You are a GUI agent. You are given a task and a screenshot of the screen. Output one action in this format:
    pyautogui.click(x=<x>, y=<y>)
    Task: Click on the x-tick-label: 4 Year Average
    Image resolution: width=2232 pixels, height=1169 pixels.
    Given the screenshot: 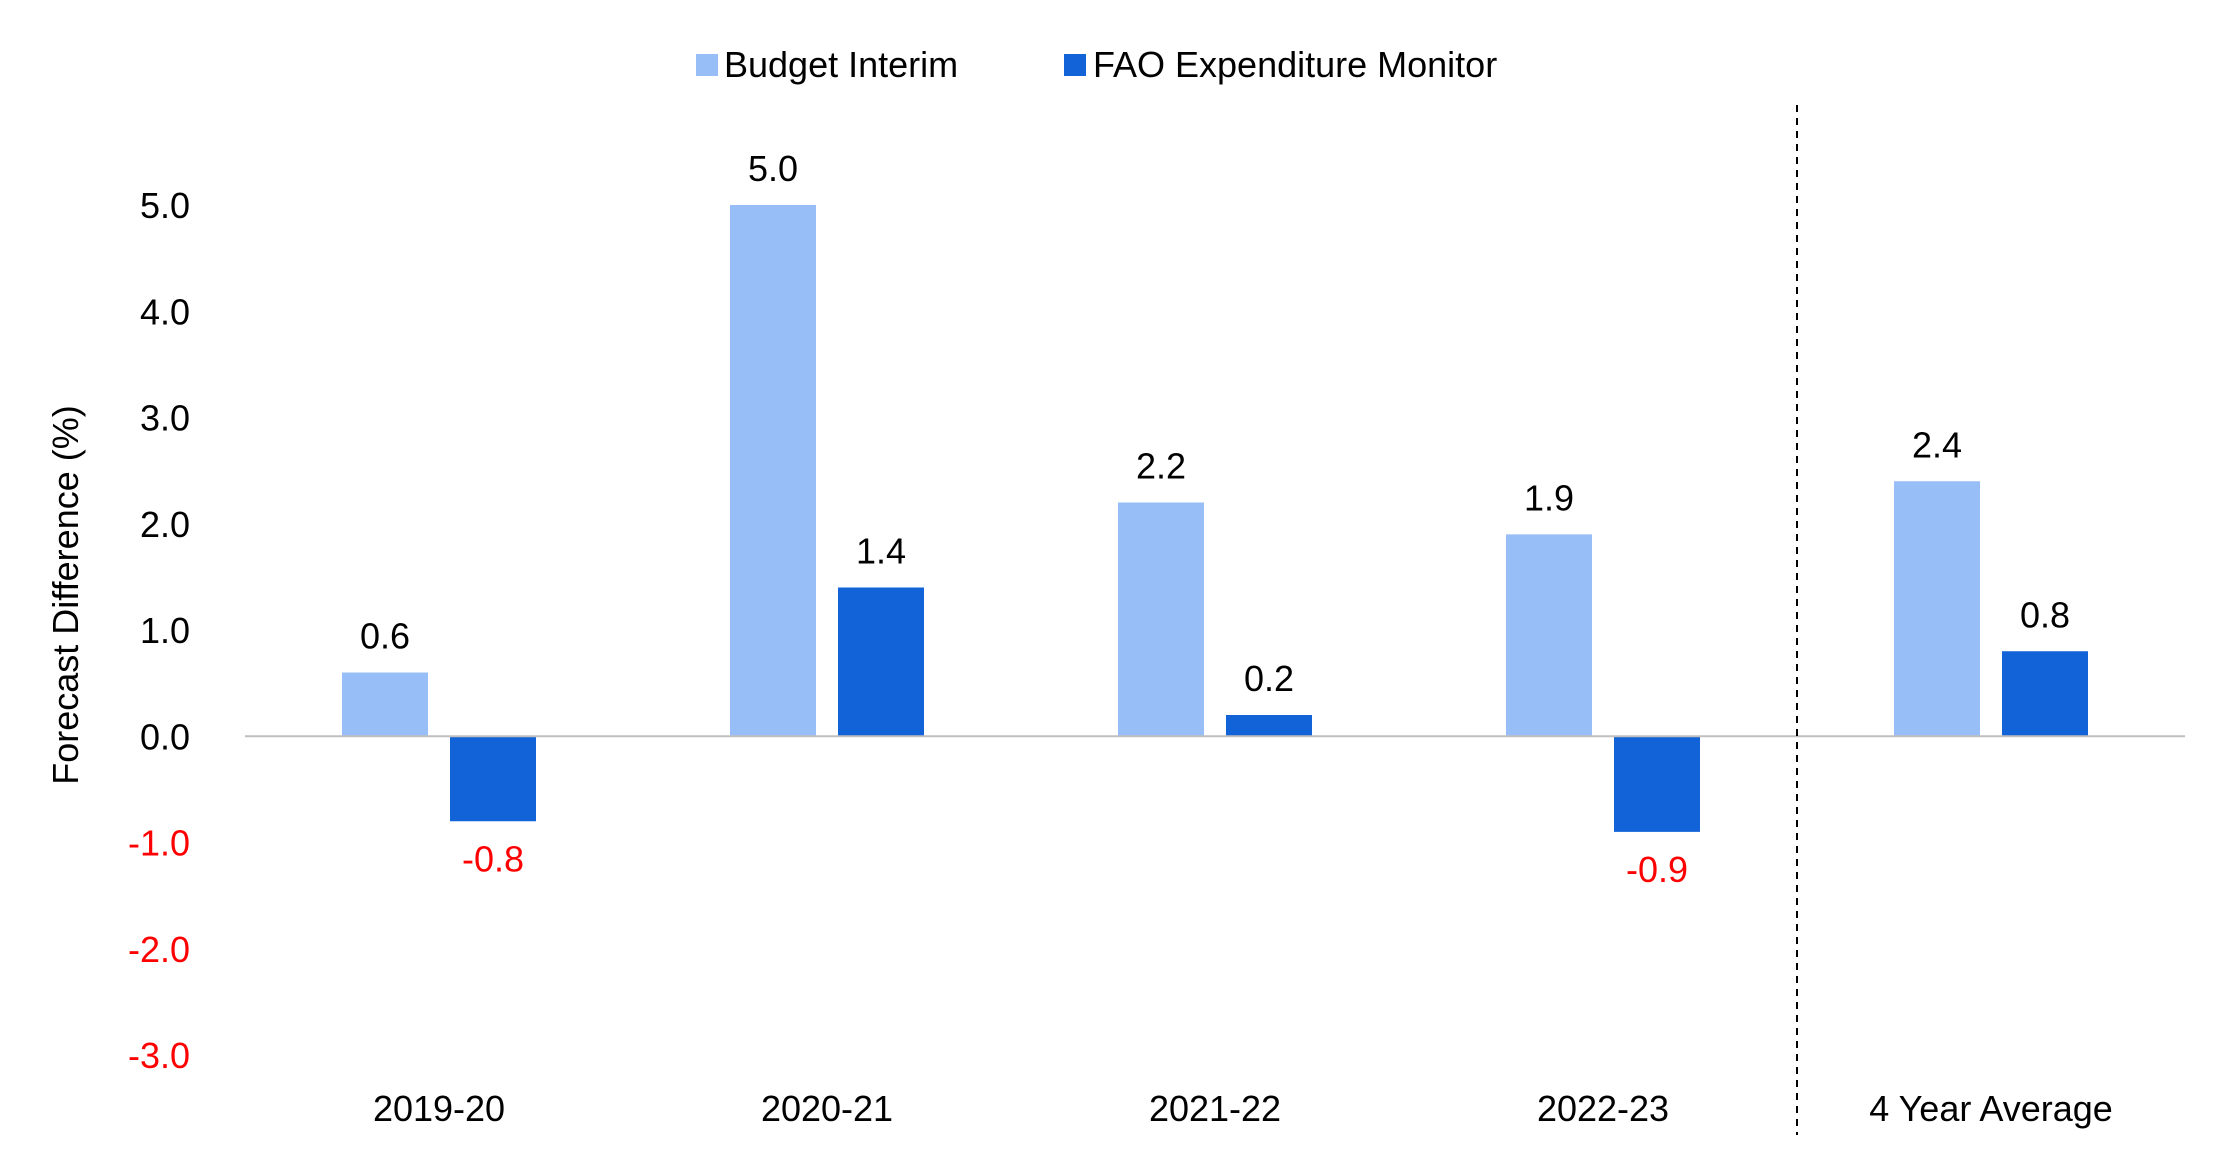 What is the action you would take?
    pyautogui.click(x=1991, y=1108)
    